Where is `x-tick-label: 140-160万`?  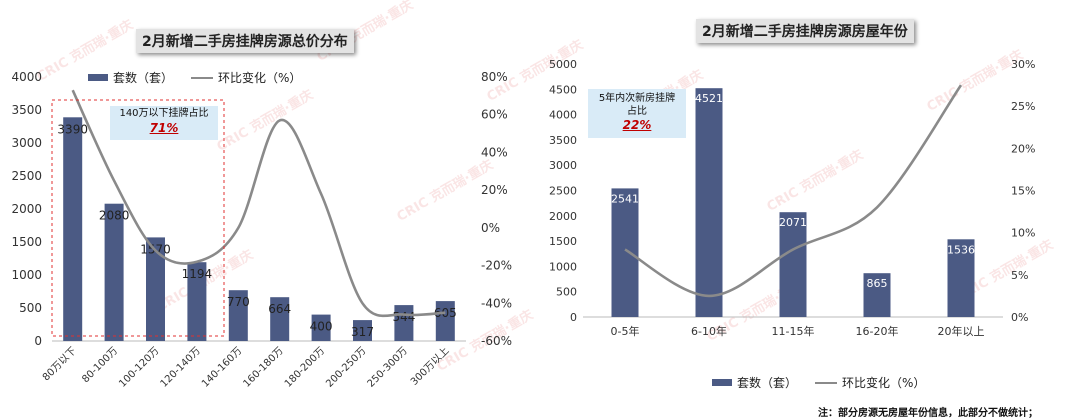
x-tick-label: 140-160万 is located at coordinates (222, 367).